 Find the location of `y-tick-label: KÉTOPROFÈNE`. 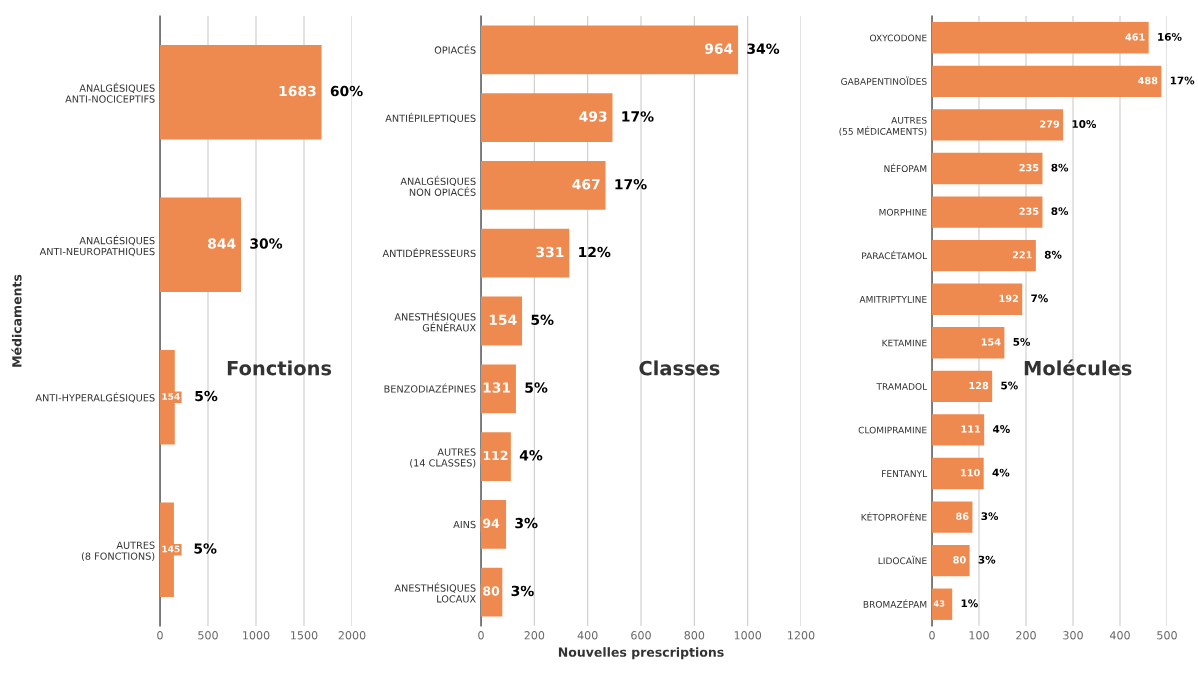

y-tick-label: KÉTOPROFÈNE is located at coordinates (894, 516).